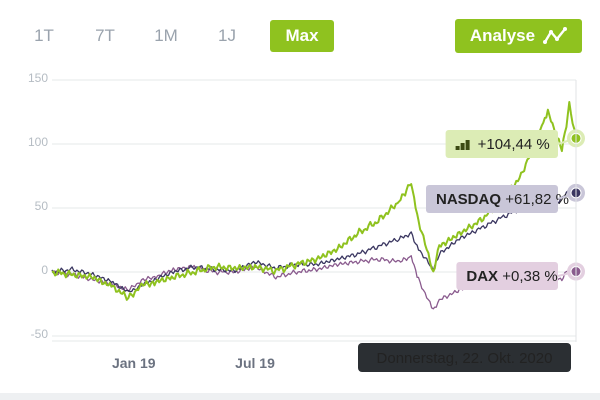 This screenshot has height=400, width=600. I want to click on series-label-dax: DAX +0,38 %, so click(520, 276).